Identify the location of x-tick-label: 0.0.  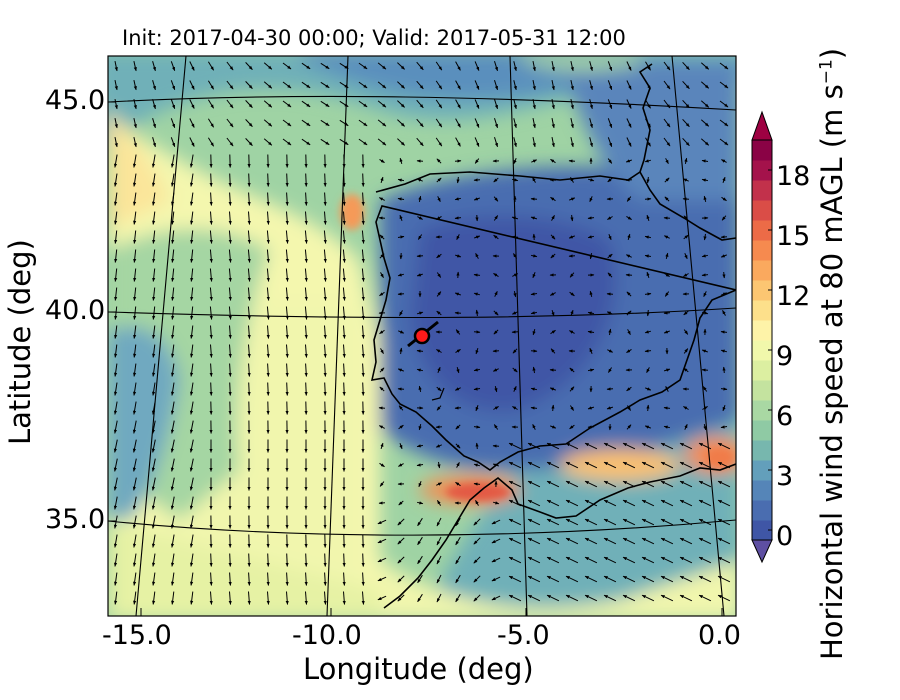
(719, 635).